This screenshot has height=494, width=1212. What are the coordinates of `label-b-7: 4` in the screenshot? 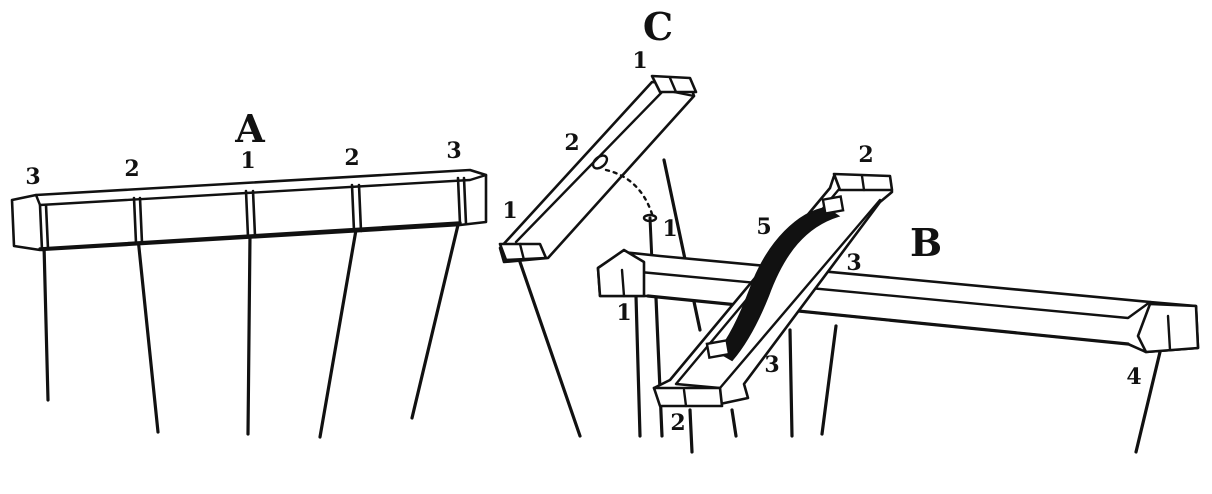 It's located at (1133, 377).